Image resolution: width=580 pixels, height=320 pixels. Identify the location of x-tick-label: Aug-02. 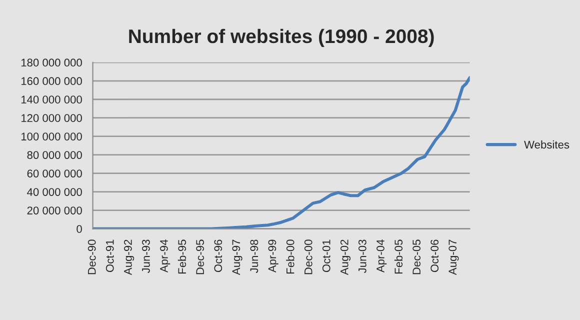
(345, 258).